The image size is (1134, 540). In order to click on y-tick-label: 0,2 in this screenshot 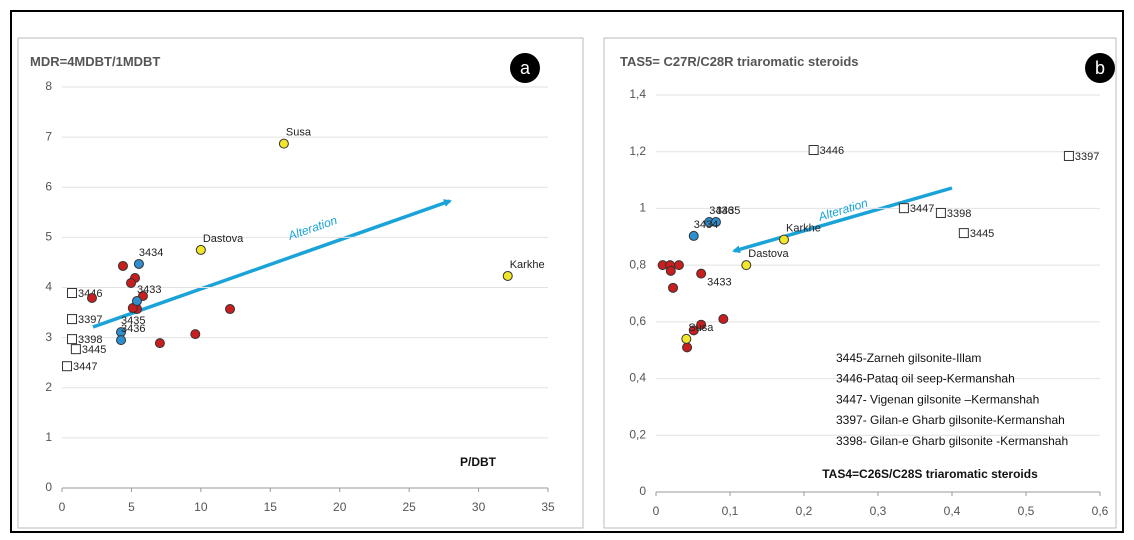, I will do `click(637, 434)`.